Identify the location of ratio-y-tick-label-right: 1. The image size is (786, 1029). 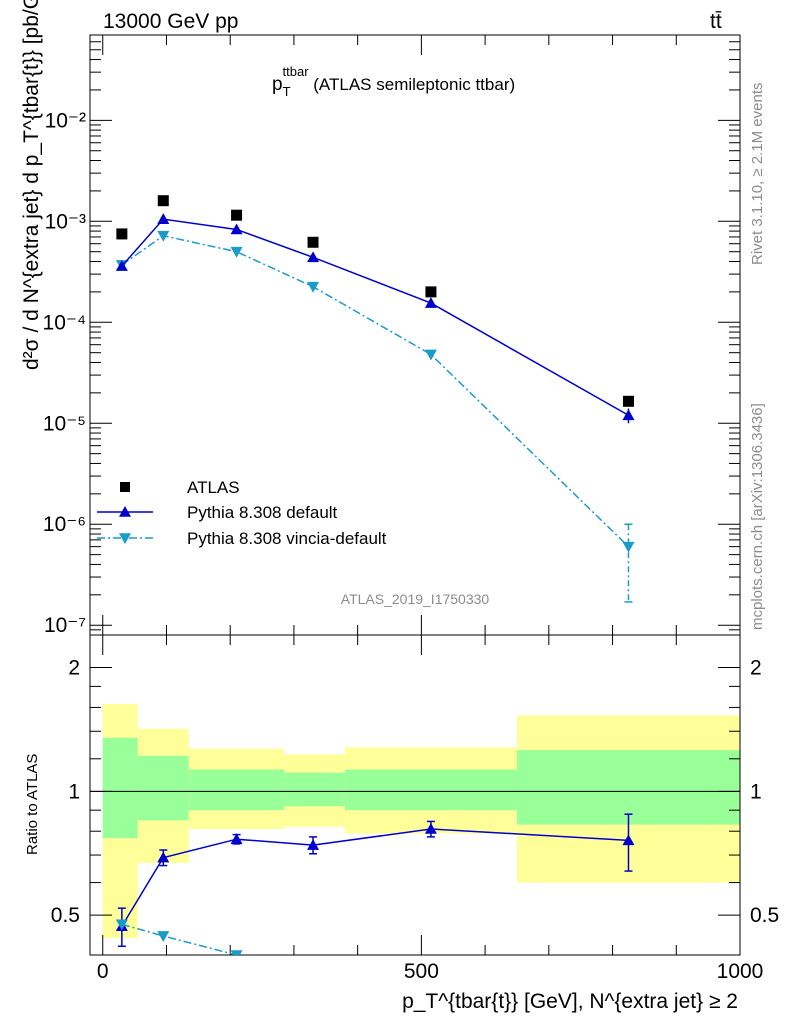
(756, 791).